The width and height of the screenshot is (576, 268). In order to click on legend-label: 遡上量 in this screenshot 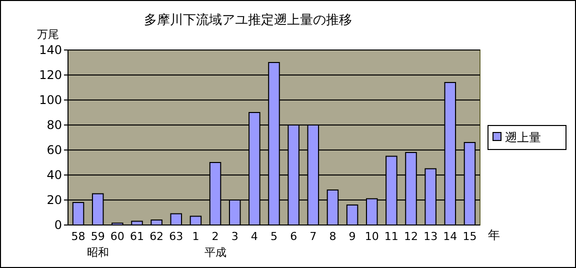, I will do `click(523, 137)`.